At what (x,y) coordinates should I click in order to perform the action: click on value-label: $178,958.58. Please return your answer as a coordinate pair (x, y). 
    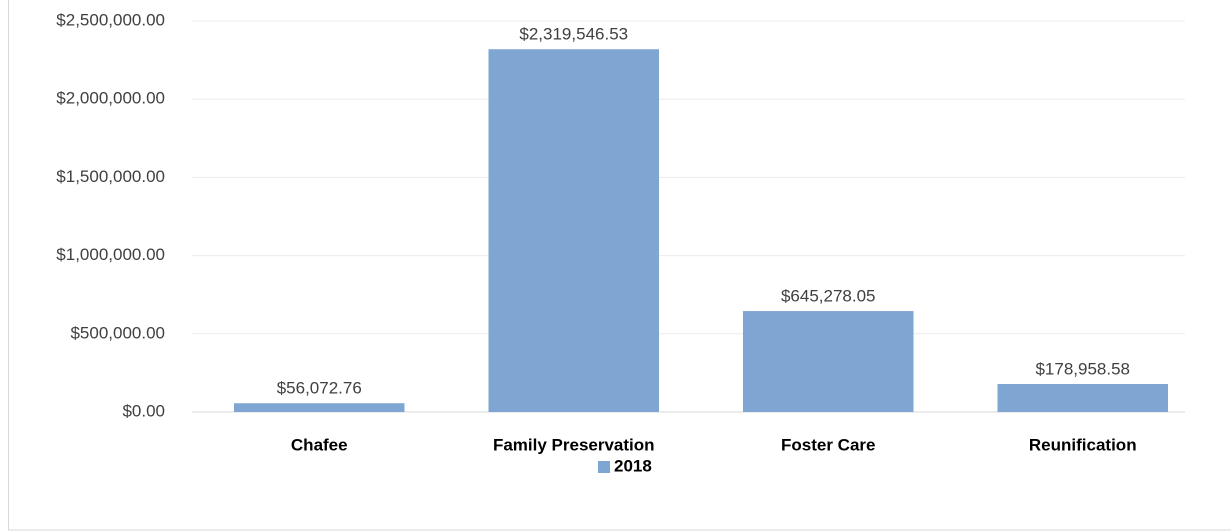
    Looking at the image, I should click on (1082, 368).